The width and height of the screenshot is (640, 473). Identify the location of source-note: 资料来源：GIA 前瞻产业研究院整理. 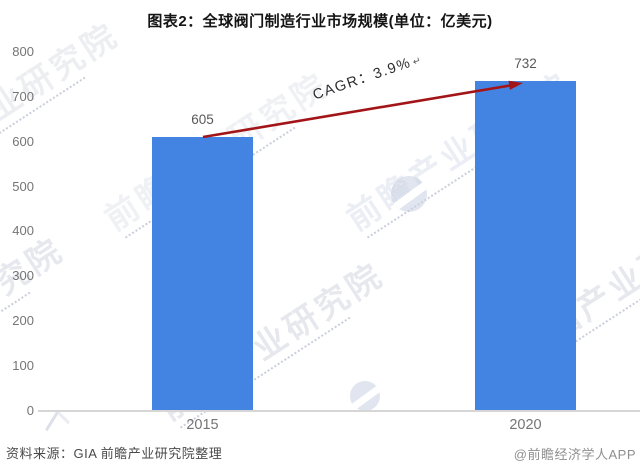
(114, 453).